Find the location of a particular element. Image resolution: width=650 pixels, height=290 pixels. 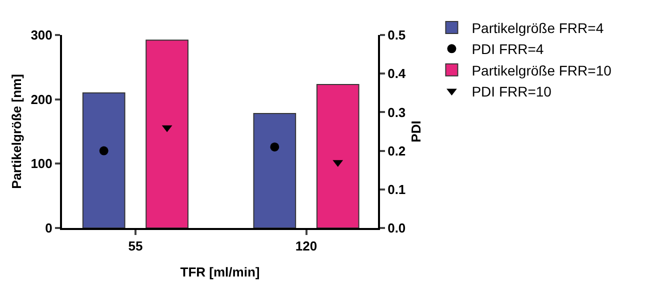

x-tick-label: 120 is located at coordinates (306, 246).